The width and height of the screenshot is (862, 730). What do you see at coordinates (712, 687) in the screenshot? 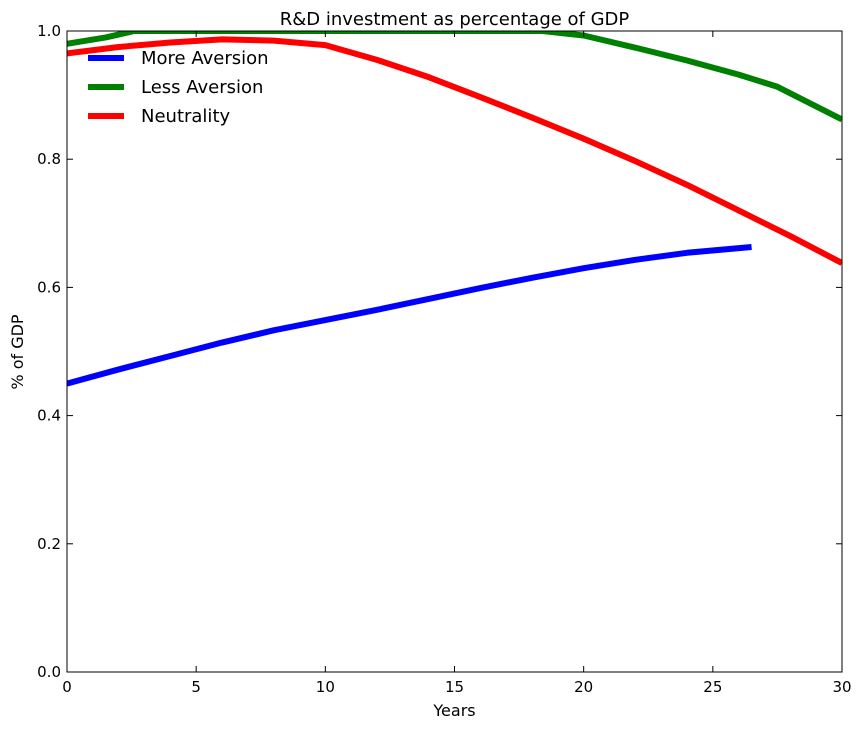
I see `x-tick-label: 25` at bounding box center [712, 687].